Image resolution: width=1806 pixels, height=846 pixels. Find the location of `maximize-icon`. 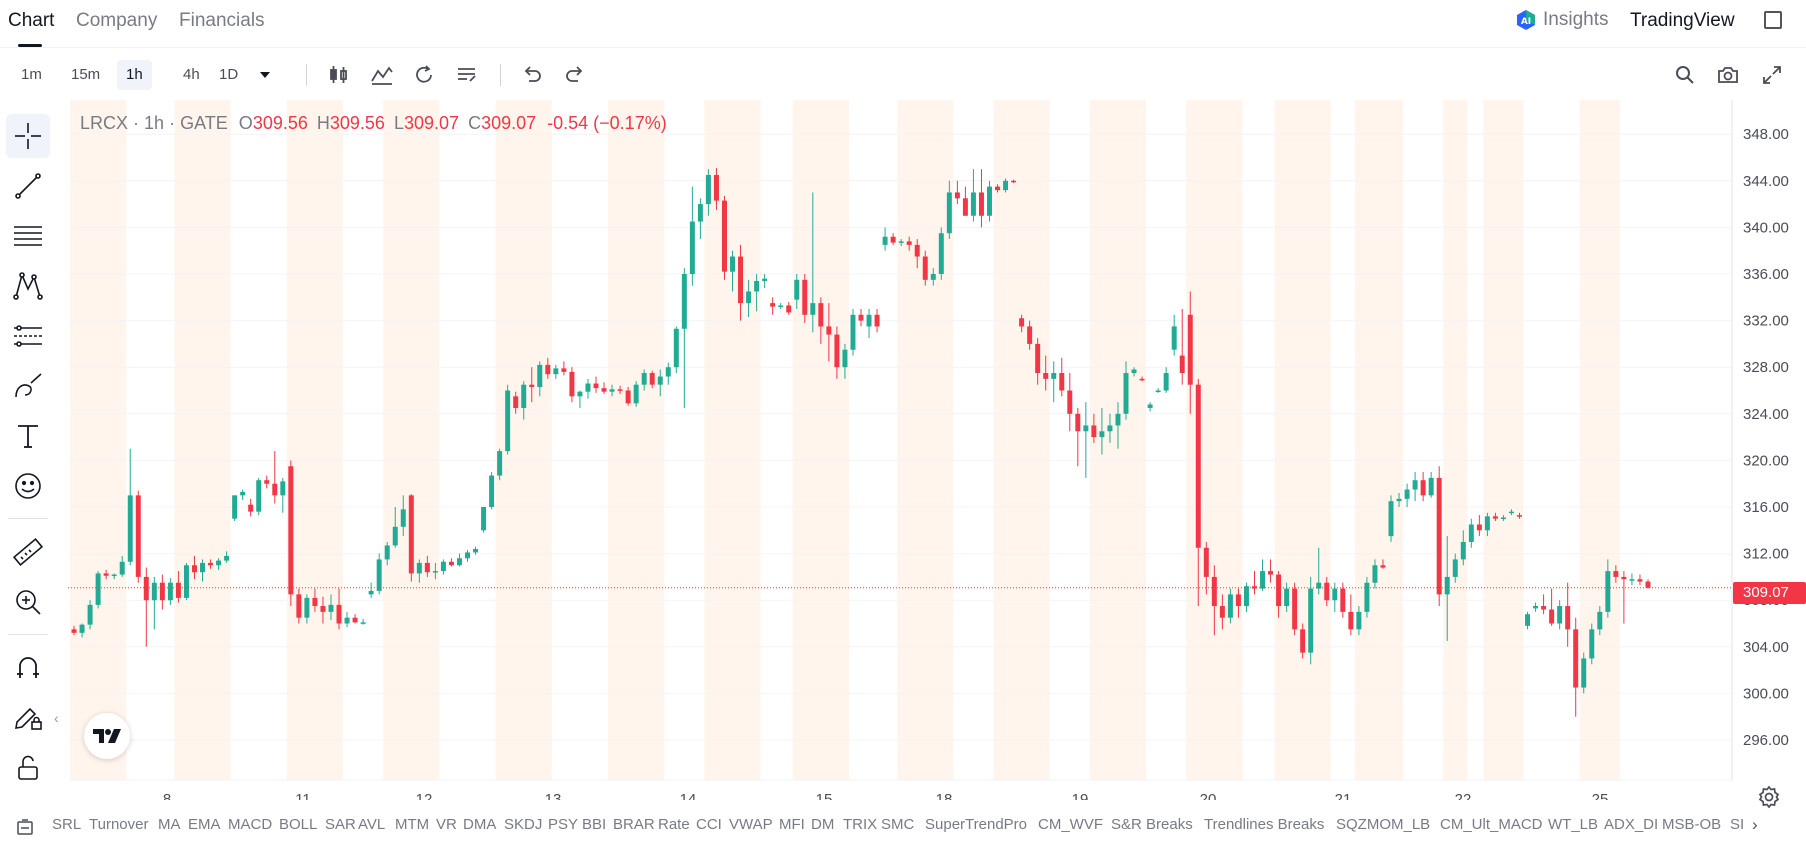

maximize-icon is located at coordinates (1773, 20).